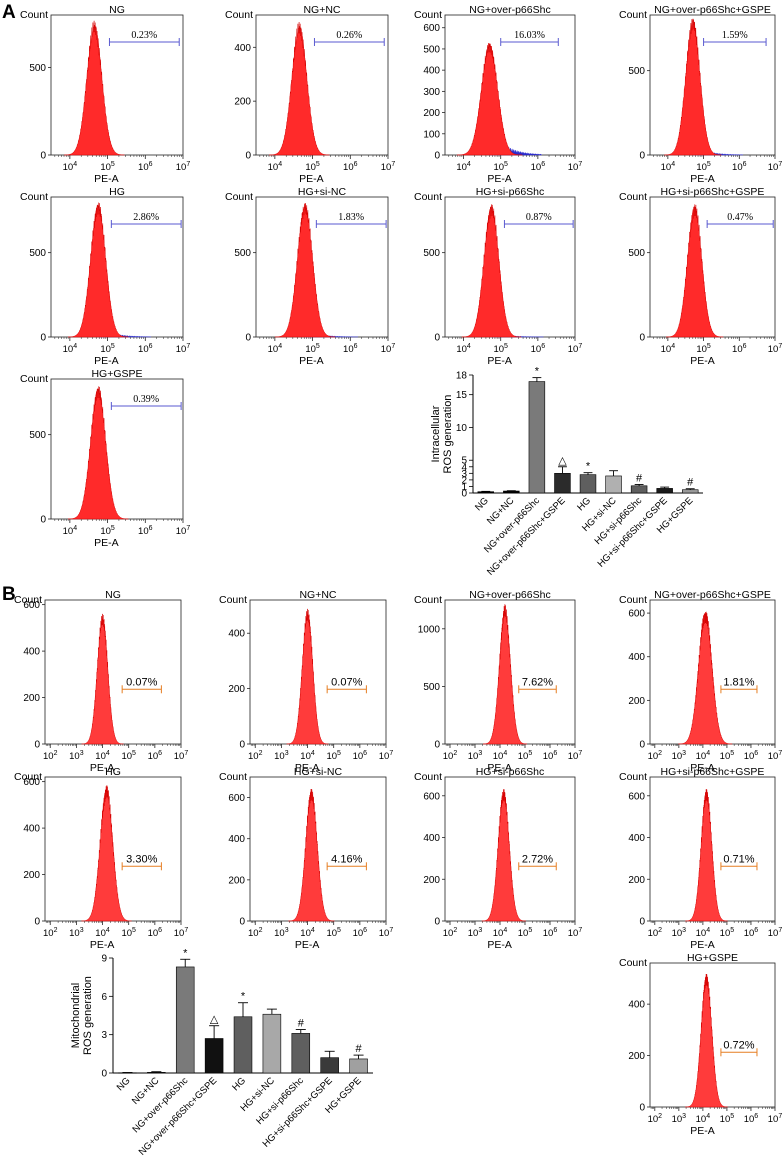 The image size is (782, 1165). I want to click on gate-percentage: 4.16%, so click(346, 859).